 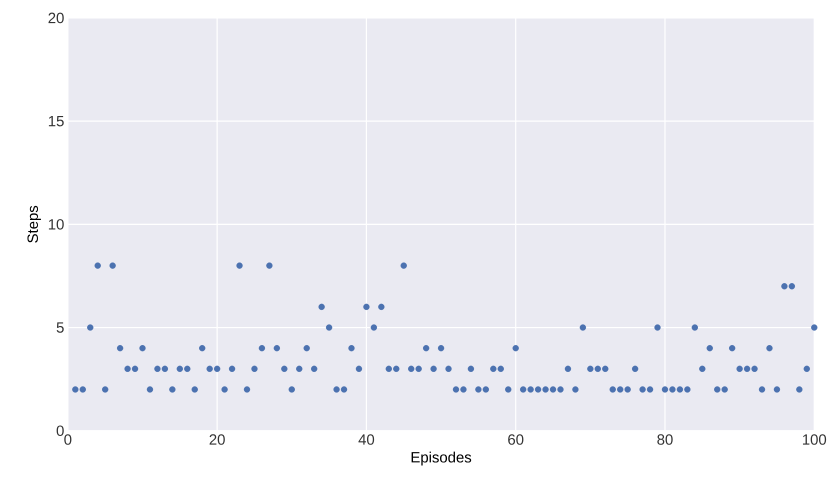 What do you see at coordinates (442, 459) in the screenshot?
I see `x-axis-title: Episodes` at bounding box center [442, 459].